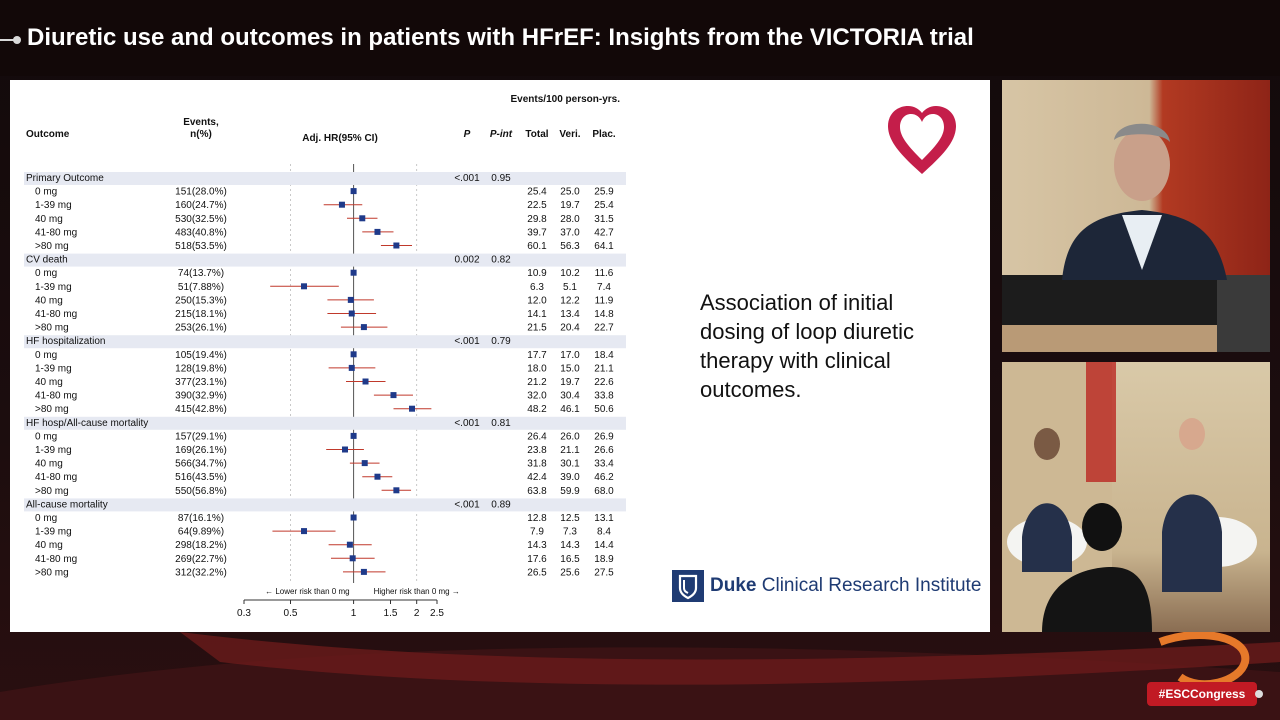 Image resolution: width=1280 pixels, height=720 pixels. Describe the element at coordinates (604, 219) in the screenshot. I see `row-plac: 31.5` at that location.